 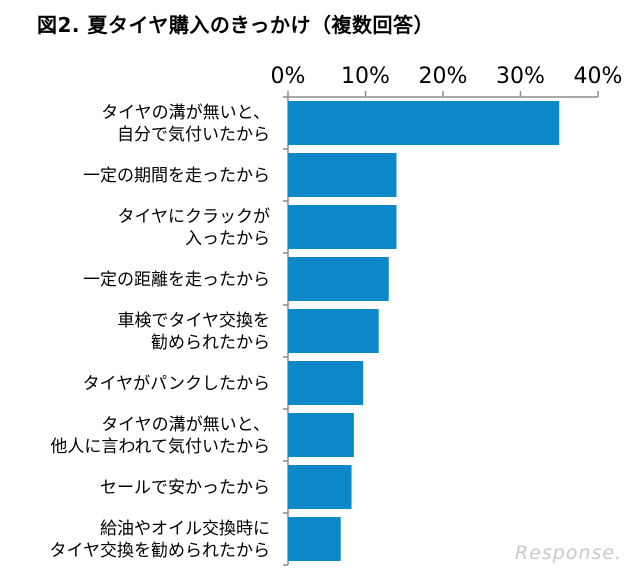 What do you see at coordinates (160, 540) in the screenshot?
I see `category-label: 給油やオイル交換時にタイヤ交換を勧められたから` at bounding box center [160, 540].